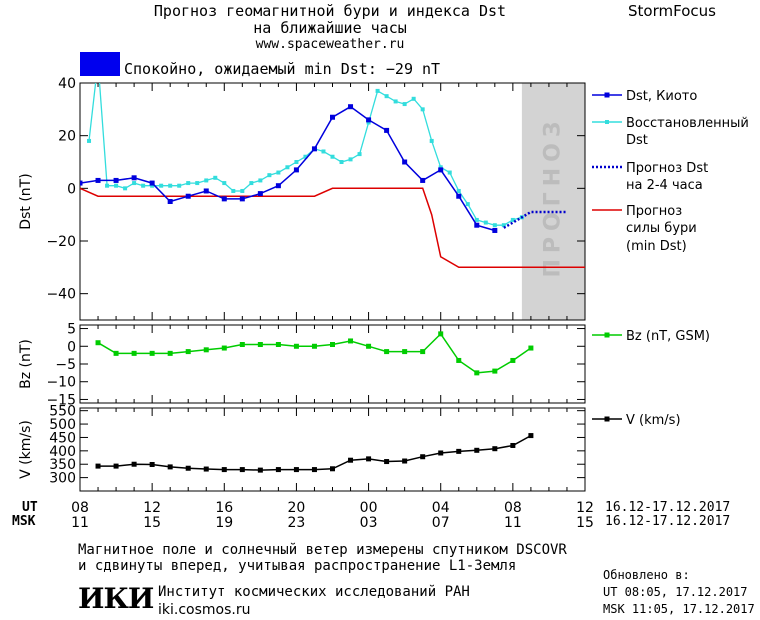 The width and height of the screenshot is (760, 620). Describe the element at coordinates (330, 11) in the screenshot. I see `chart-title: Прогноз геомагнитной бури и индекса Dst` at that location.